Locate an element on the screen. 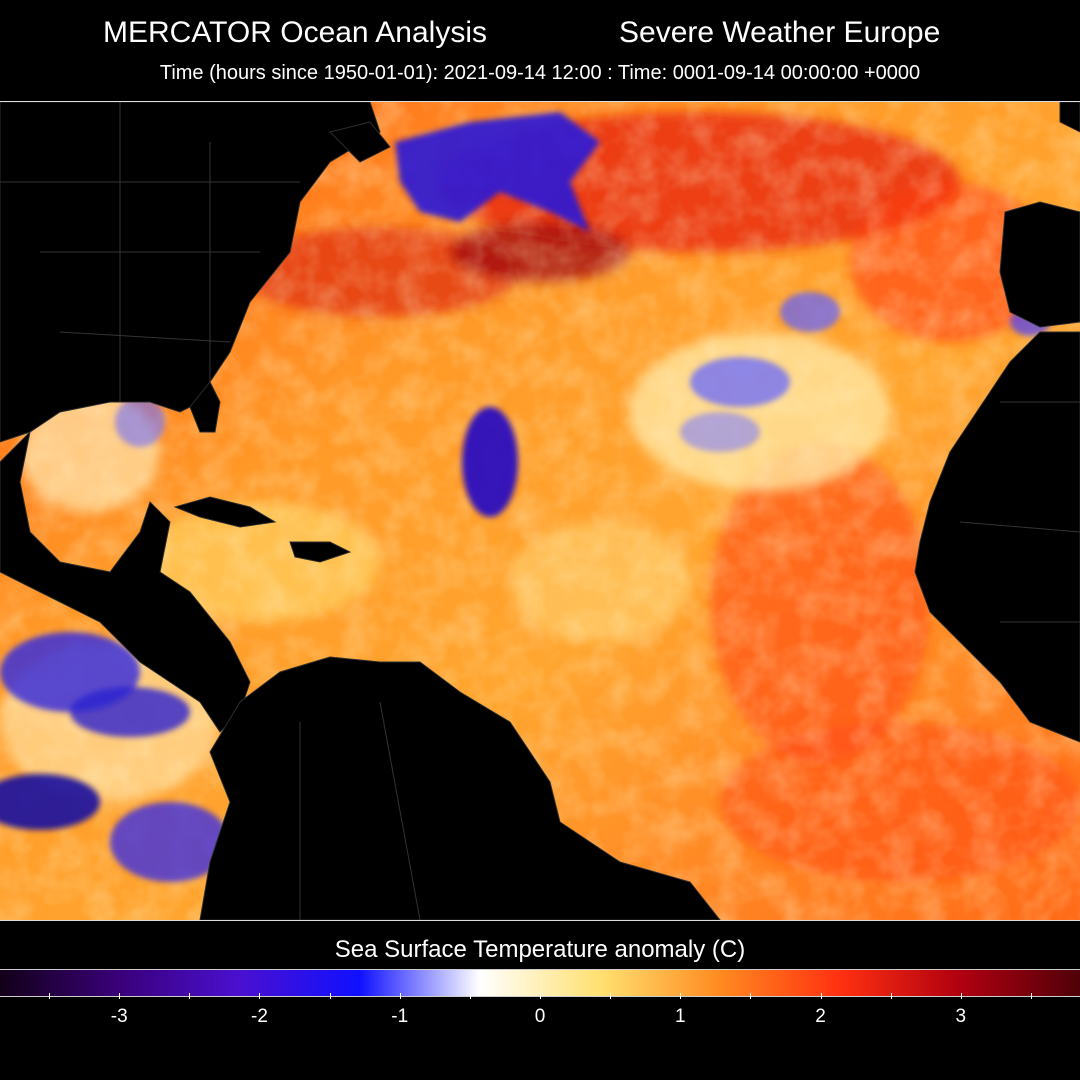  mexico-central-america is located at coordinates (125, 581).